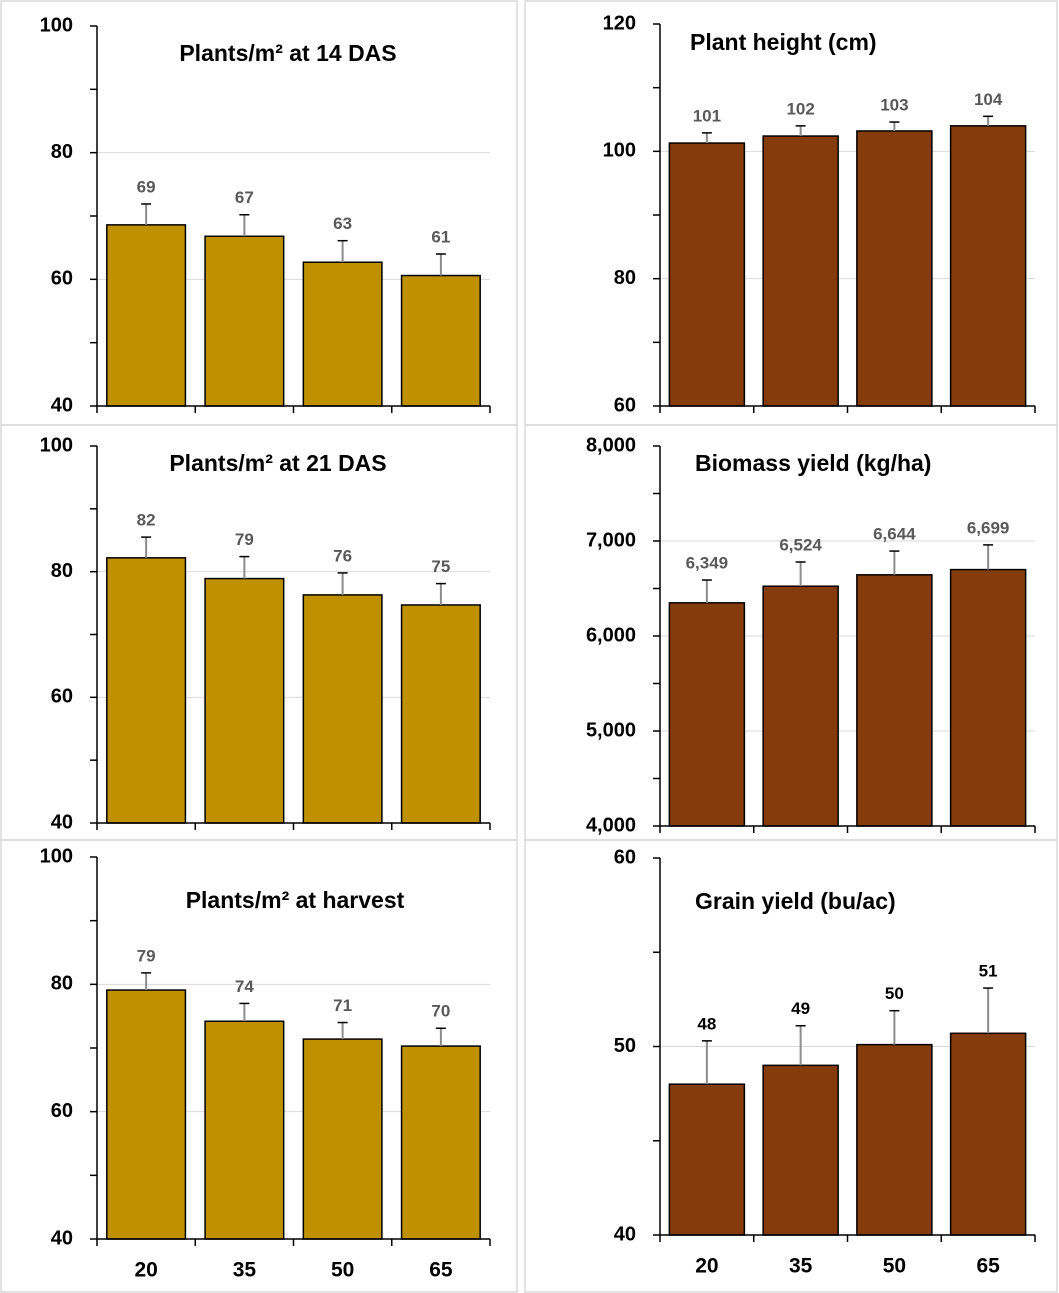  I want to click on value-label: 49, so click(800, 1008).